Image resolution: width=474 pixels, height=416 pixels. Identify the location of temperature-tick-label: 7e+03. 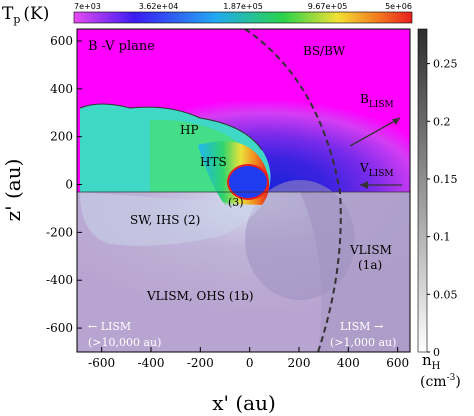
(87, 6).